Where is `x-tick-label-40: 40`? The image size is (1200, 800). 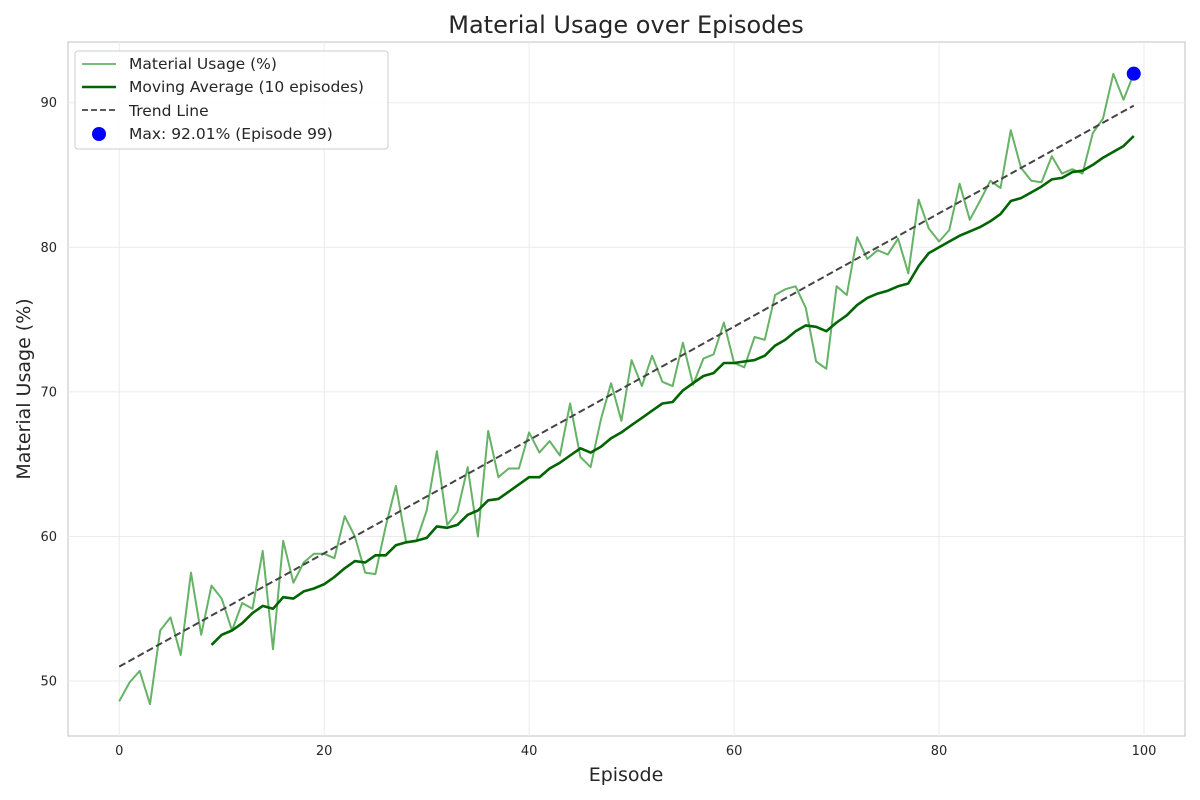
x-tick-label-40: 40 is located at coordinates (529, 751).